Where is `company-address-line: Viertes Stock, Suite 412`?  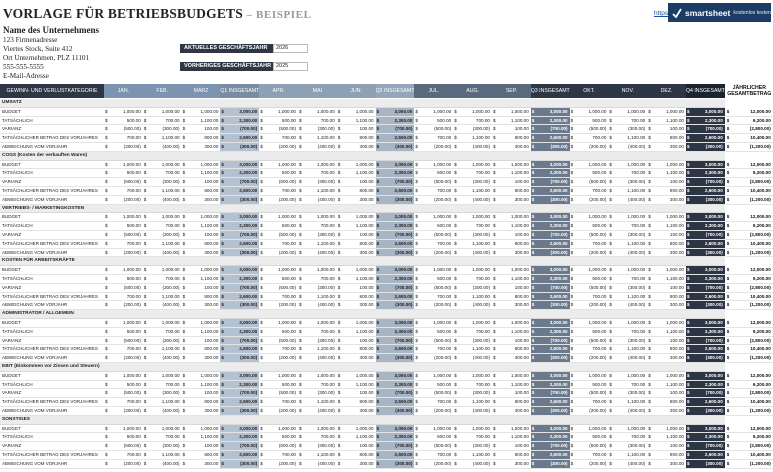 company-address-line: Viertes Stock, Suite 412 is located at coordinates (38, 49).